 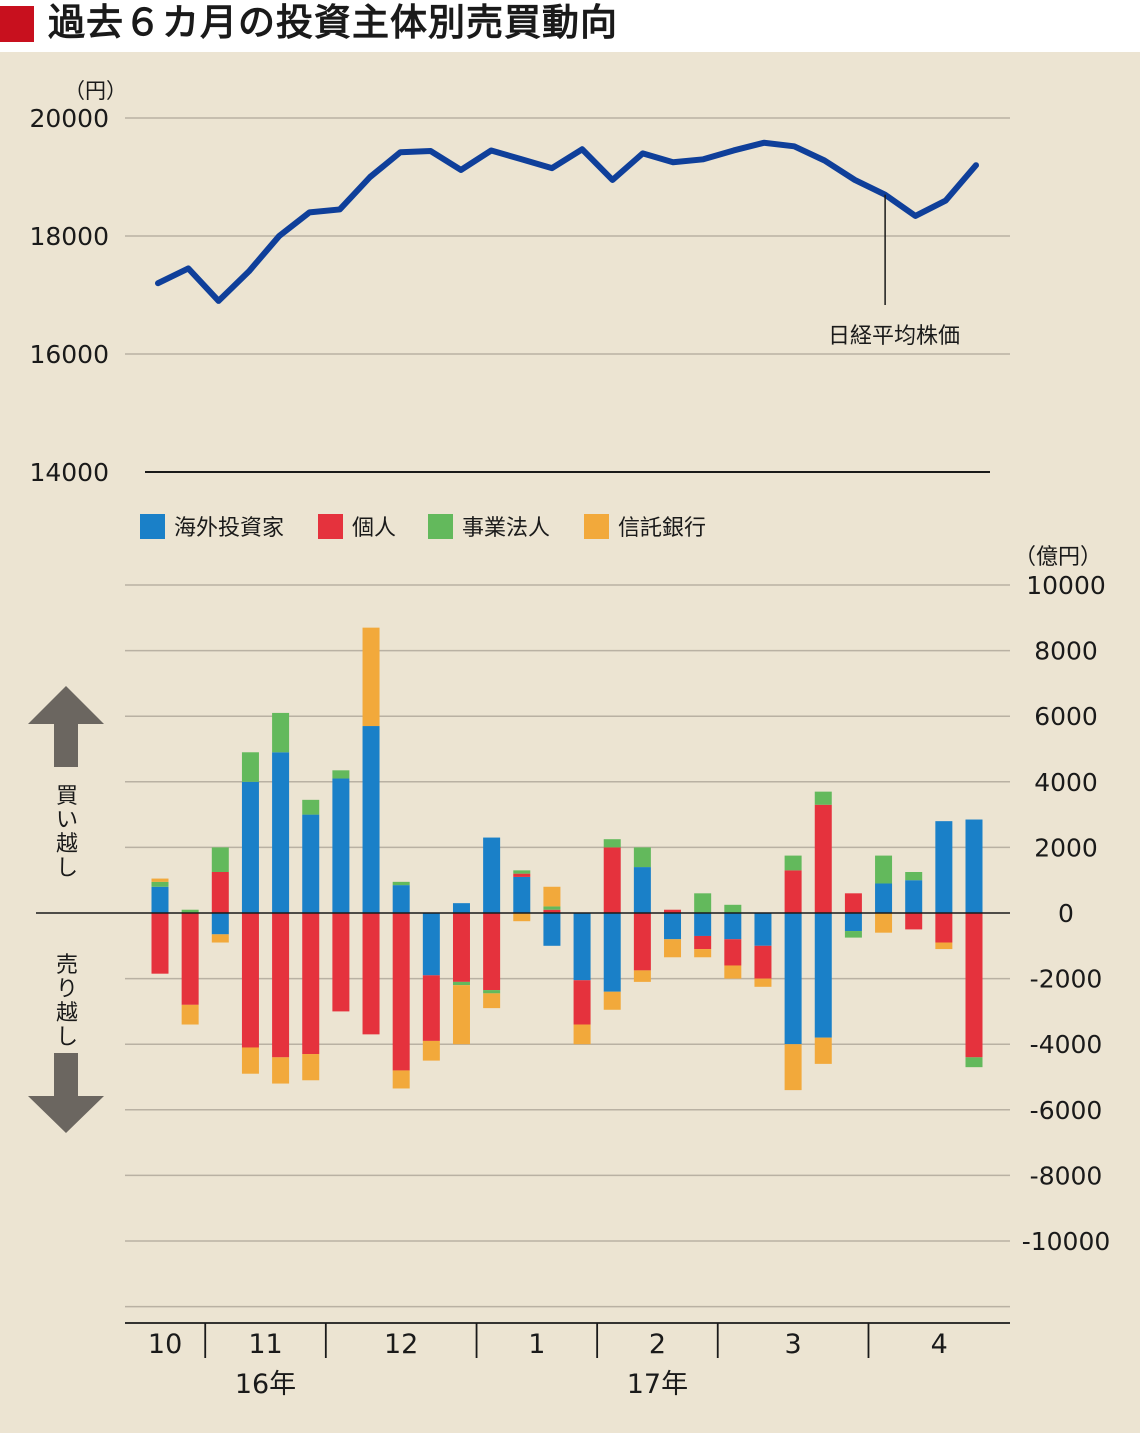 I want to click on month-label: 10, so click(x=165, y=1344).